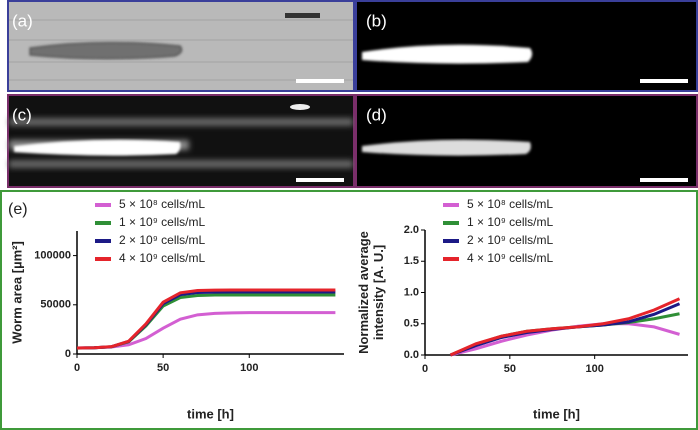 This screenshot has height=430, width=698. Describe the element at coordinates (300, 107) in the screenshot. I see `spot` at that location.